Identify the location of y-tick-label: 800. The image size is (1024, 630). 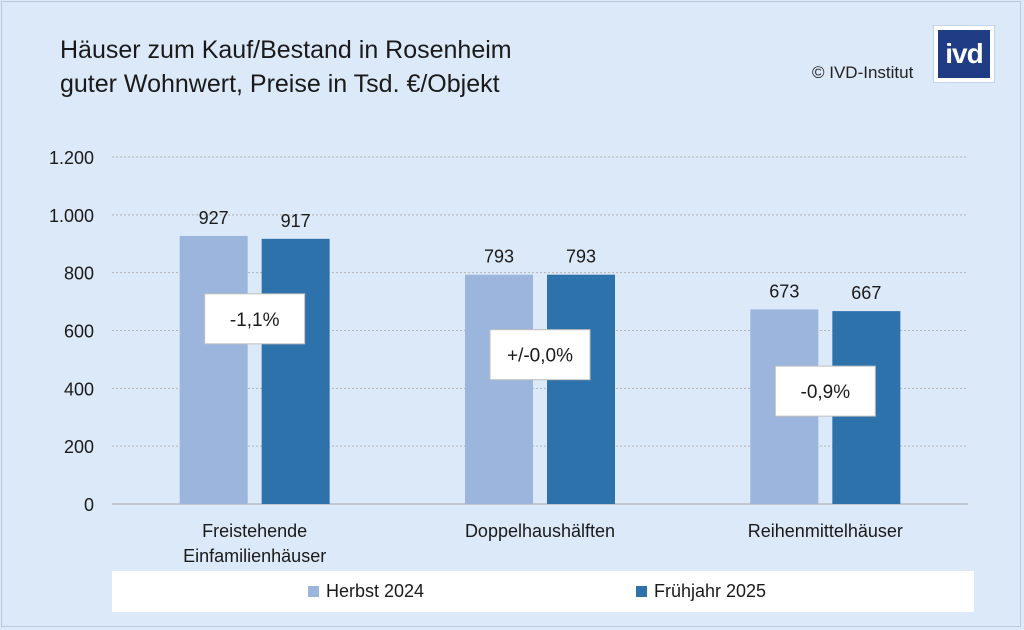
(79, 274).